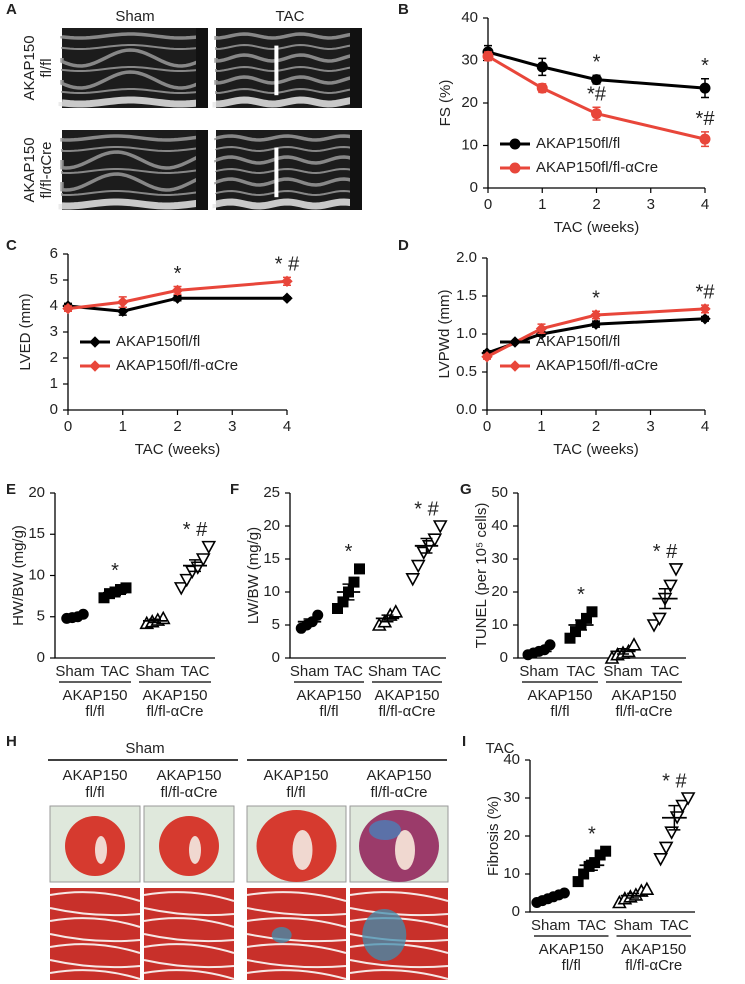 This screenshot has width=745, height=984. What do you see at coordinates (597, 365) in the screenshot?
I see `legend-label: AKAP150fl/fl-αCre` at bounding box center [597, 365].